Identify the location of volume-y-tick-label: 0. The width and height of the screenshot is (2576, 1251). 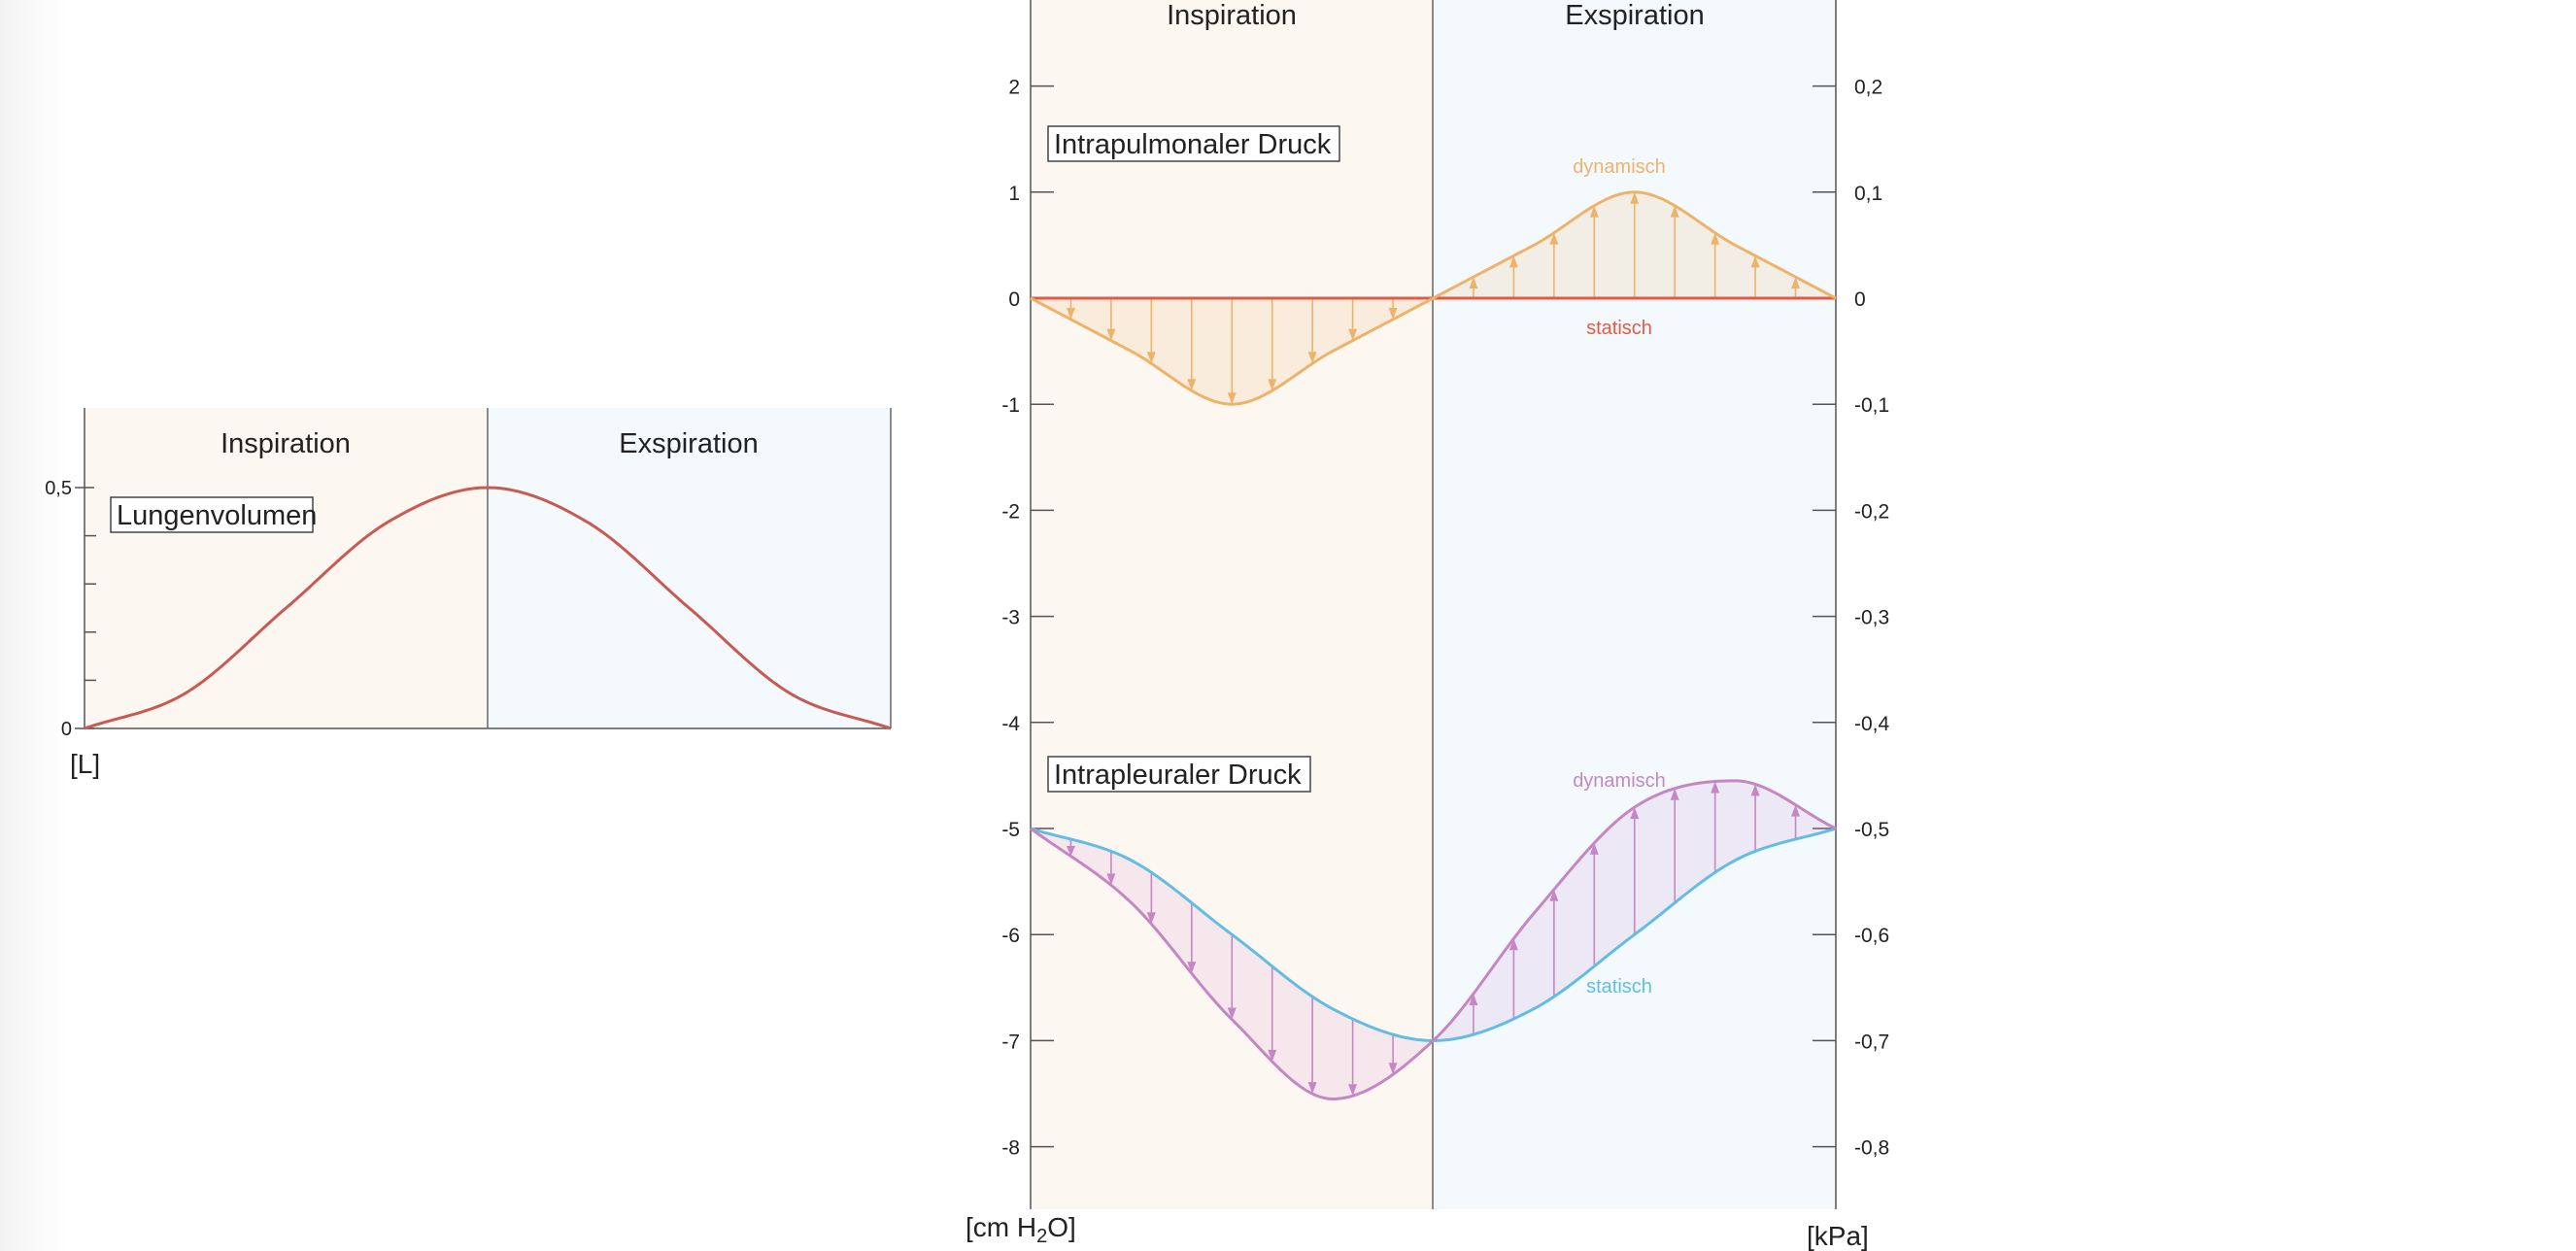
(66, 729).